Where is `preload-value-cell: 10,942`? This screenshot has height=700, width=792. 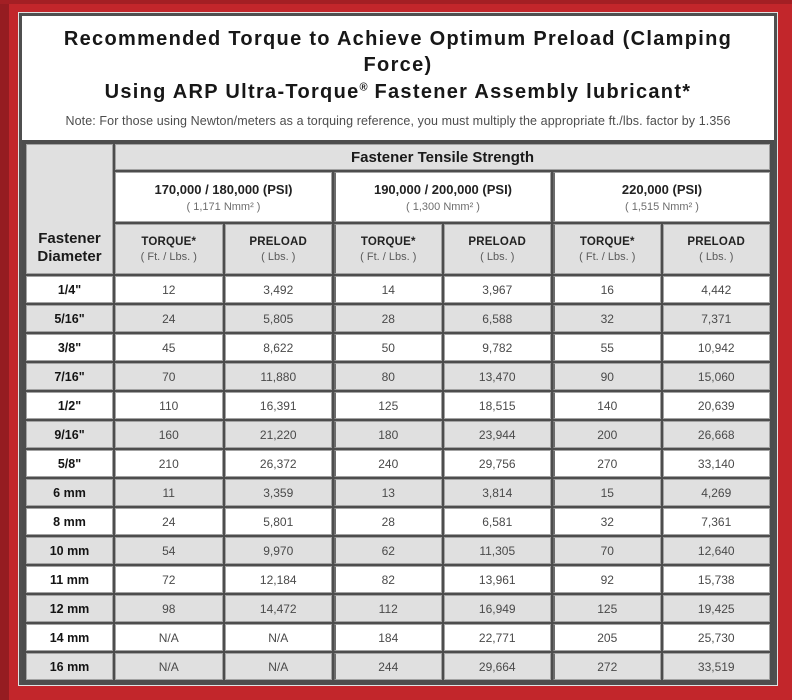
preload-value-cell: 10,942 is located at coordinates (716, 348).